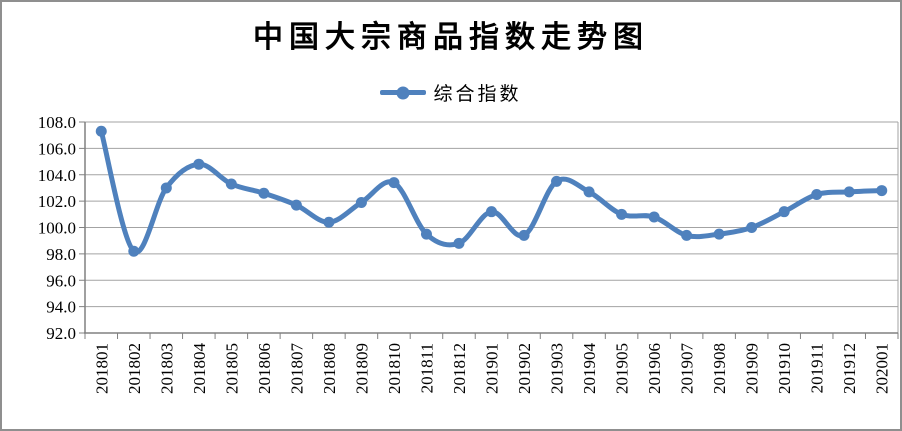  I want to click on y-tick-label: 104.0, so click(57, 175).